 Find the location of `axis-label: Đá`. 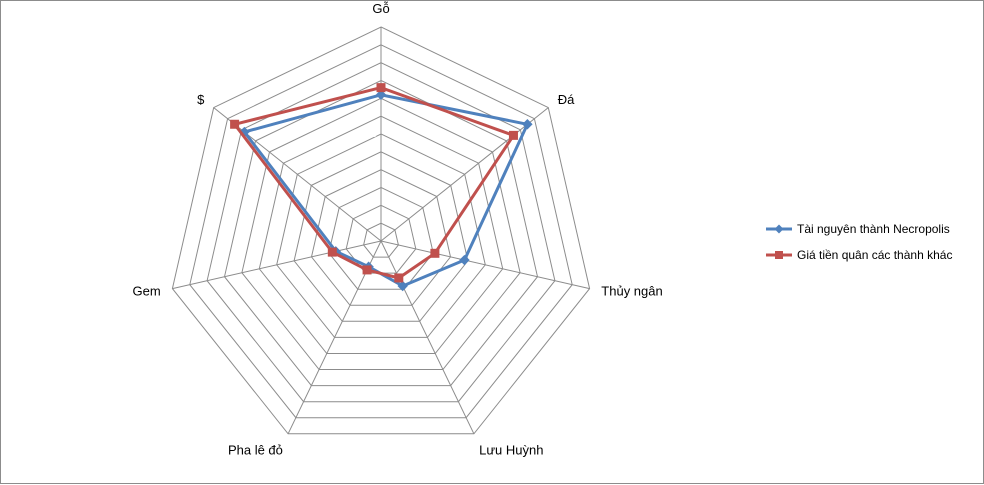

axis-label: Đá is located at coordinates (566, 99).